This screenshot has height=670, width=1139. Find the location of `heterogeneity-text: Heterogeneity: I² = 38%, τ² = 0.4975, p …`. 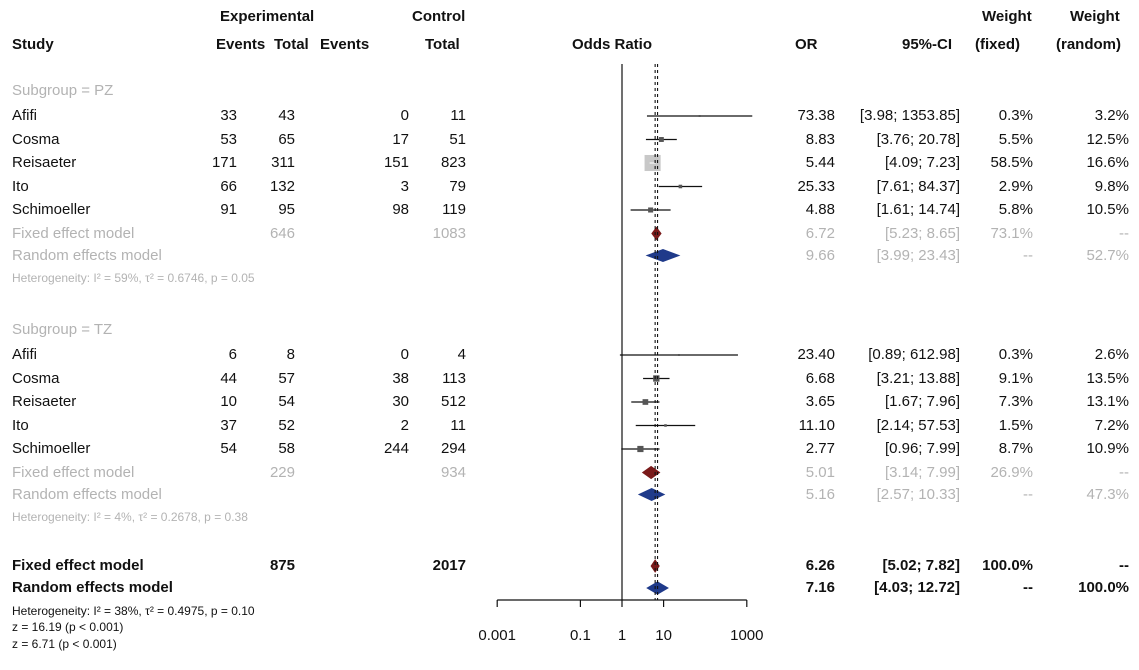

heterogeneity-text: Heterogeneity: I² = 38%, τ² = 0.4975, p … is located at coordinates (133, 611).